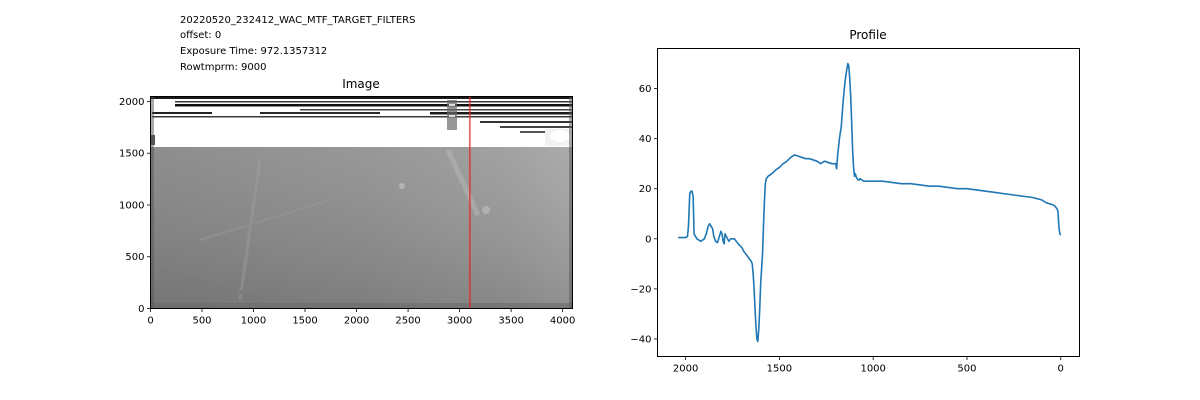 The height and width of the screenshot is (400, 1200). What do you see at coordinates (645, 89) in the screenshot?
I see `profile-y-tick-label: 60` at bounding box center [645, 89].